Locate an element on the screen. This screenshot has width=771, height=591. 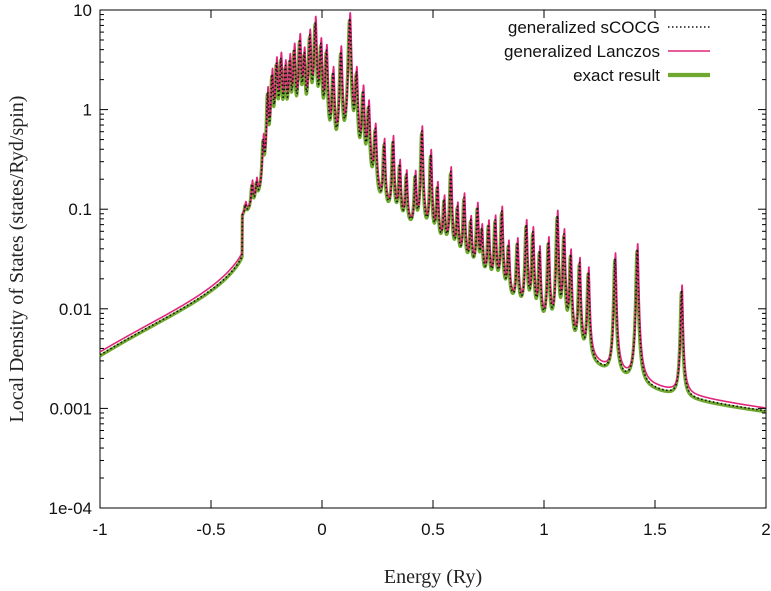
x-tick-label: 0.5 is located at coordinates (433, 529).